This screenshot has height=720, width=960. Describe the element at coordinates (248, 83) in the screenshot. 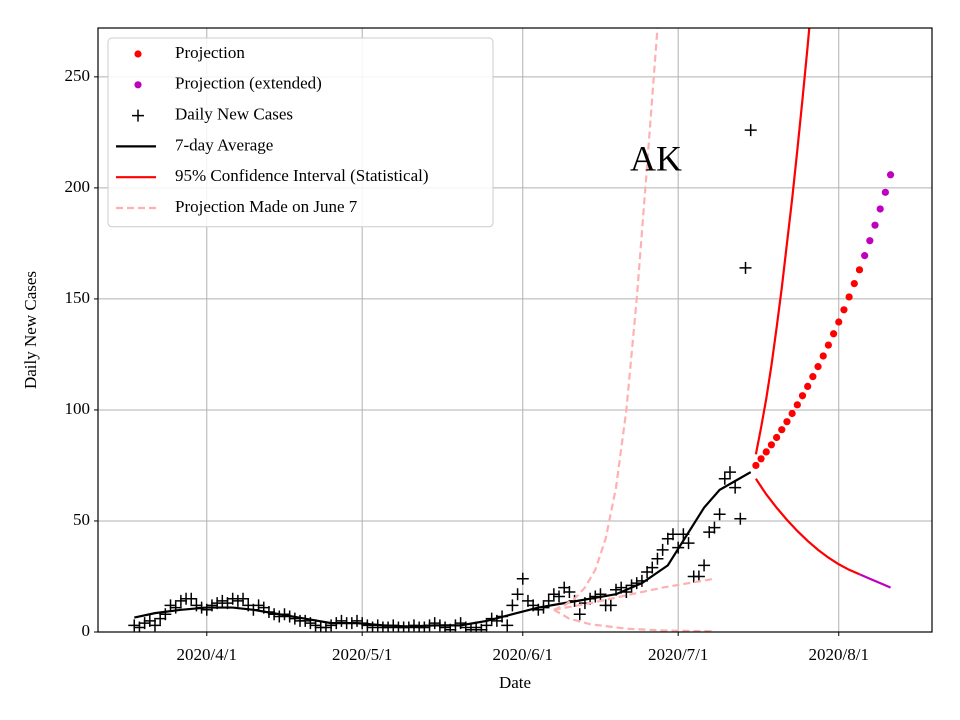

I see `legend-label: Projection (extended)` at that location.